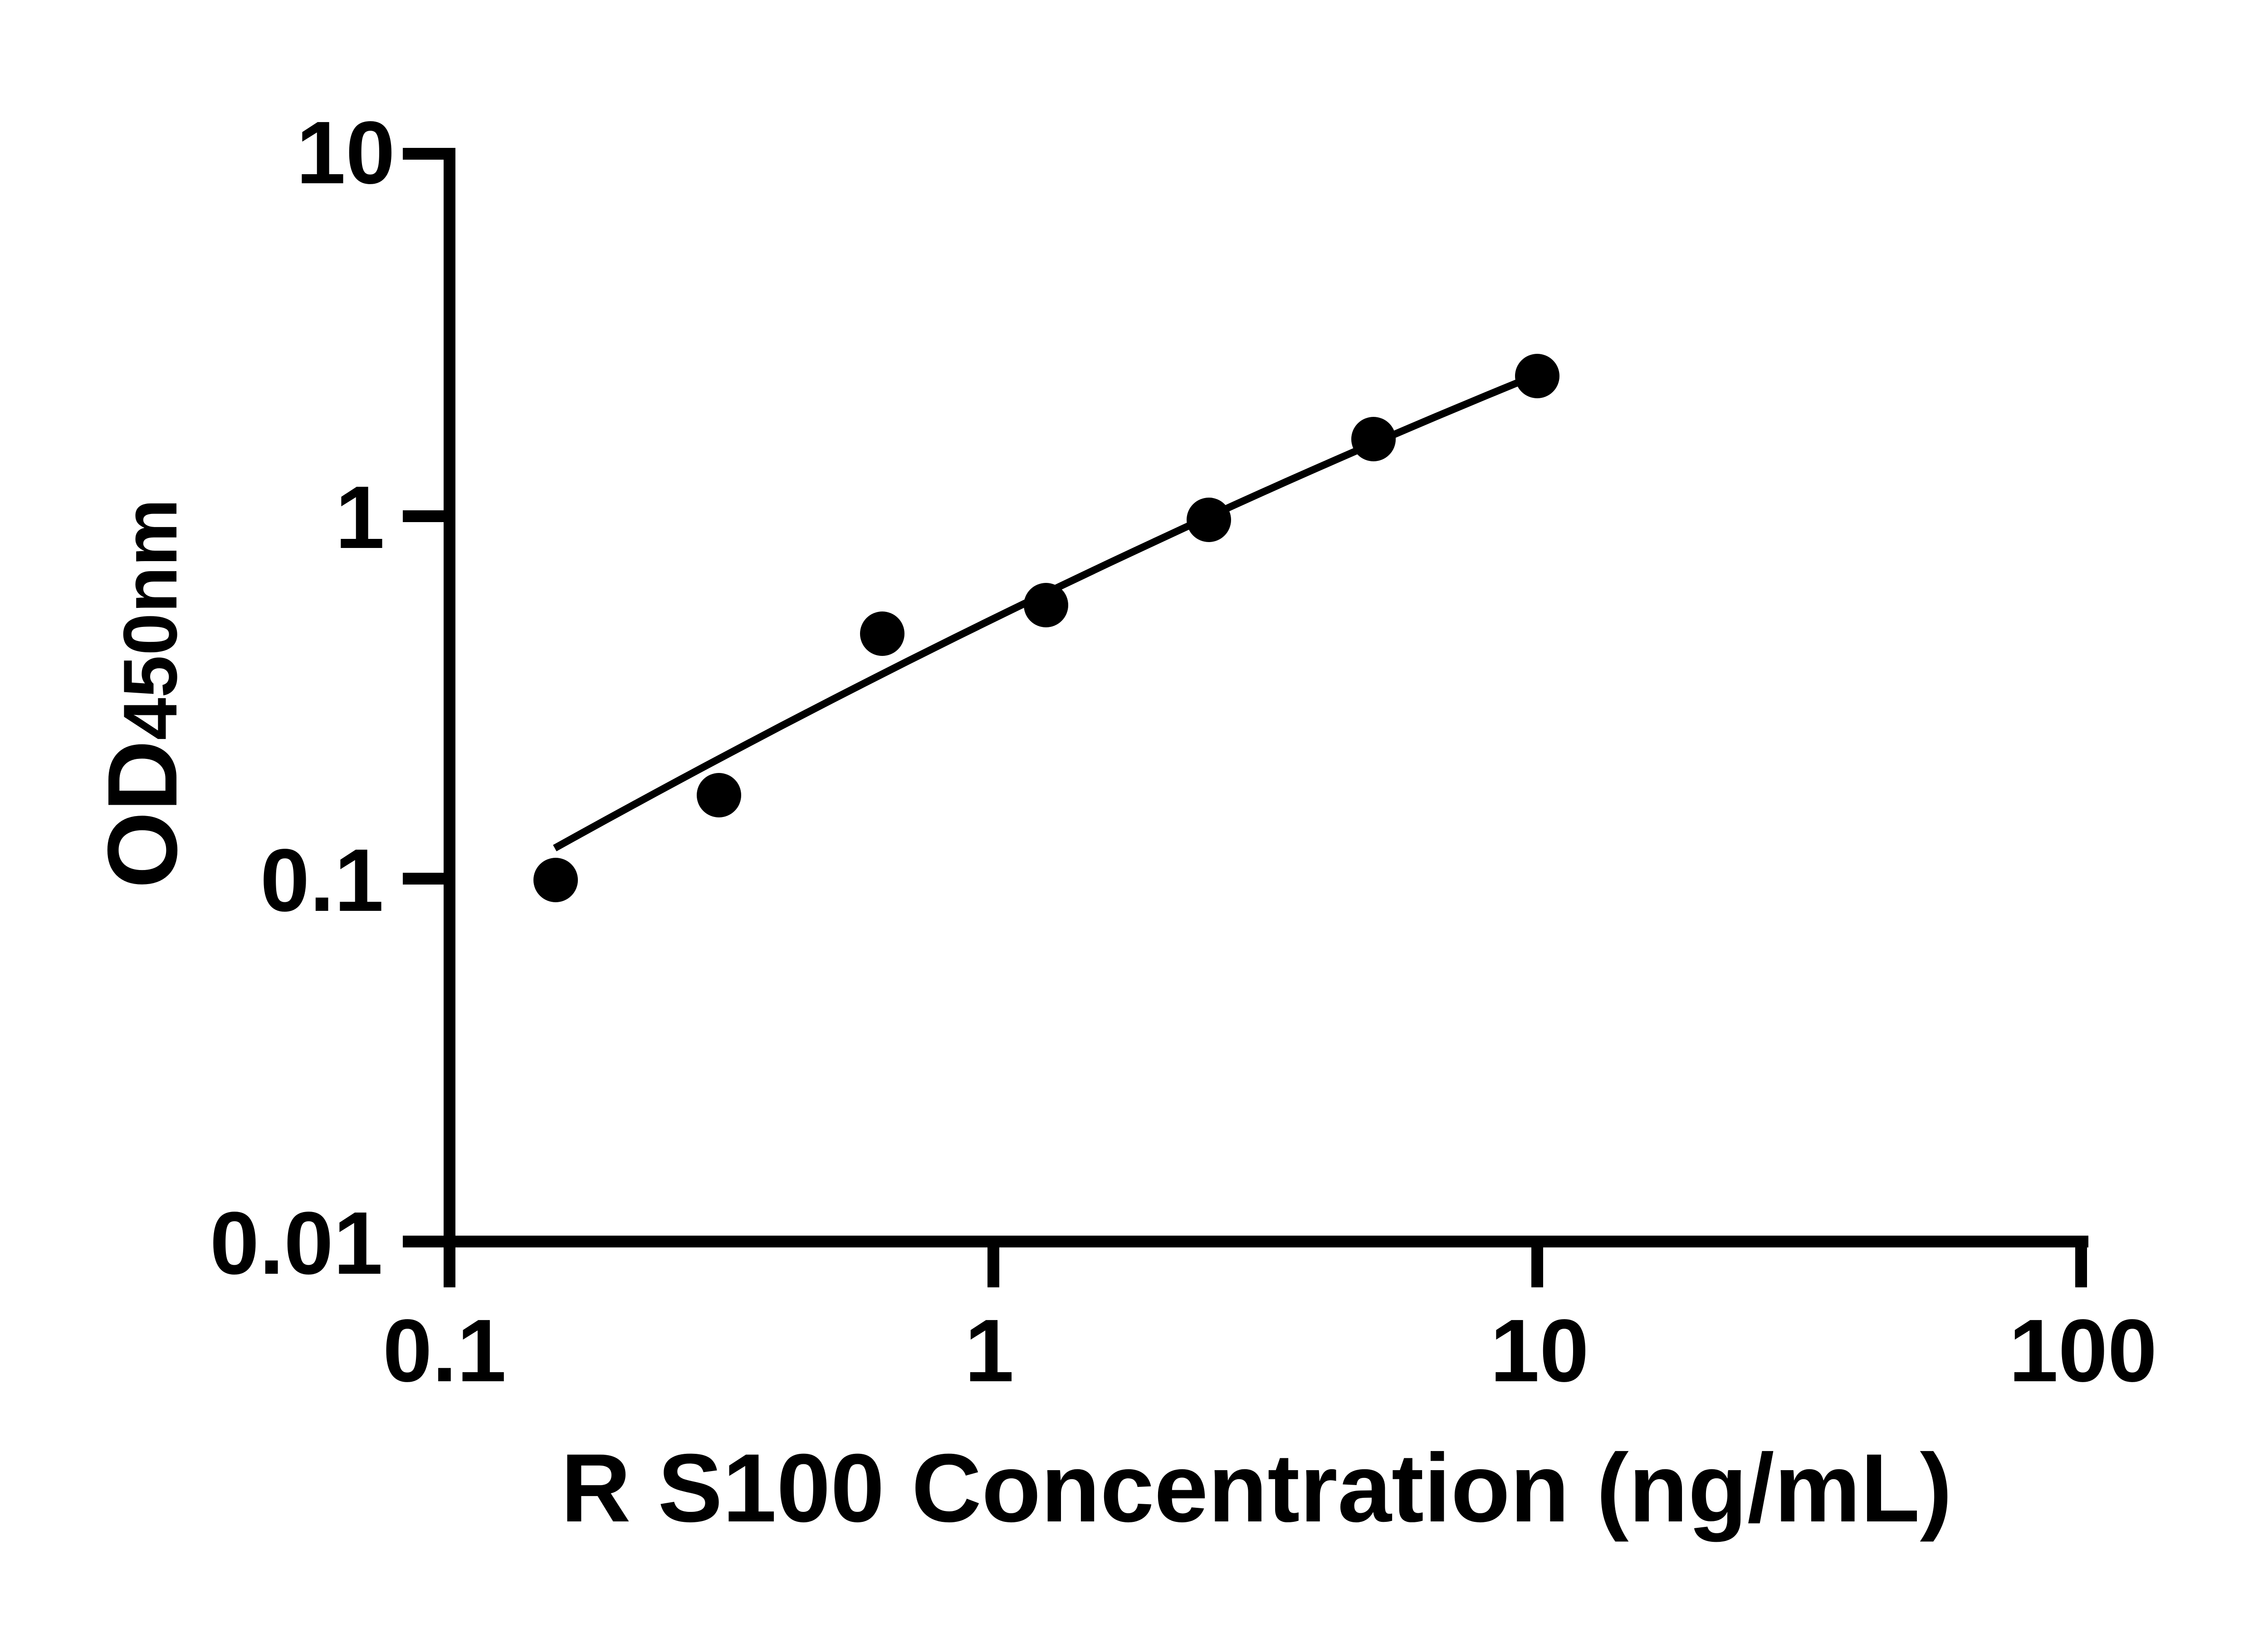 This screenshot has width=2268, height=1633. What do you see at coordinates (297, 1243) in the screenshot?
I see `svg-text: 0.01` at bounding box center [297, 1243].